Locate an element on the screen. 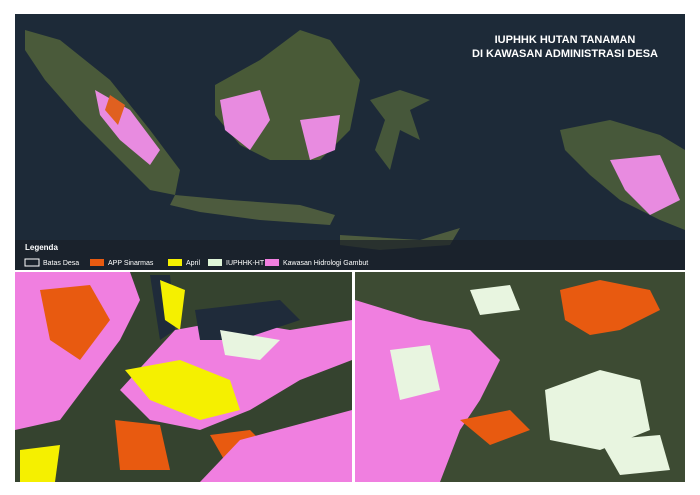  legend-label: APP Sinarmas is located at coordinates (131, 263).